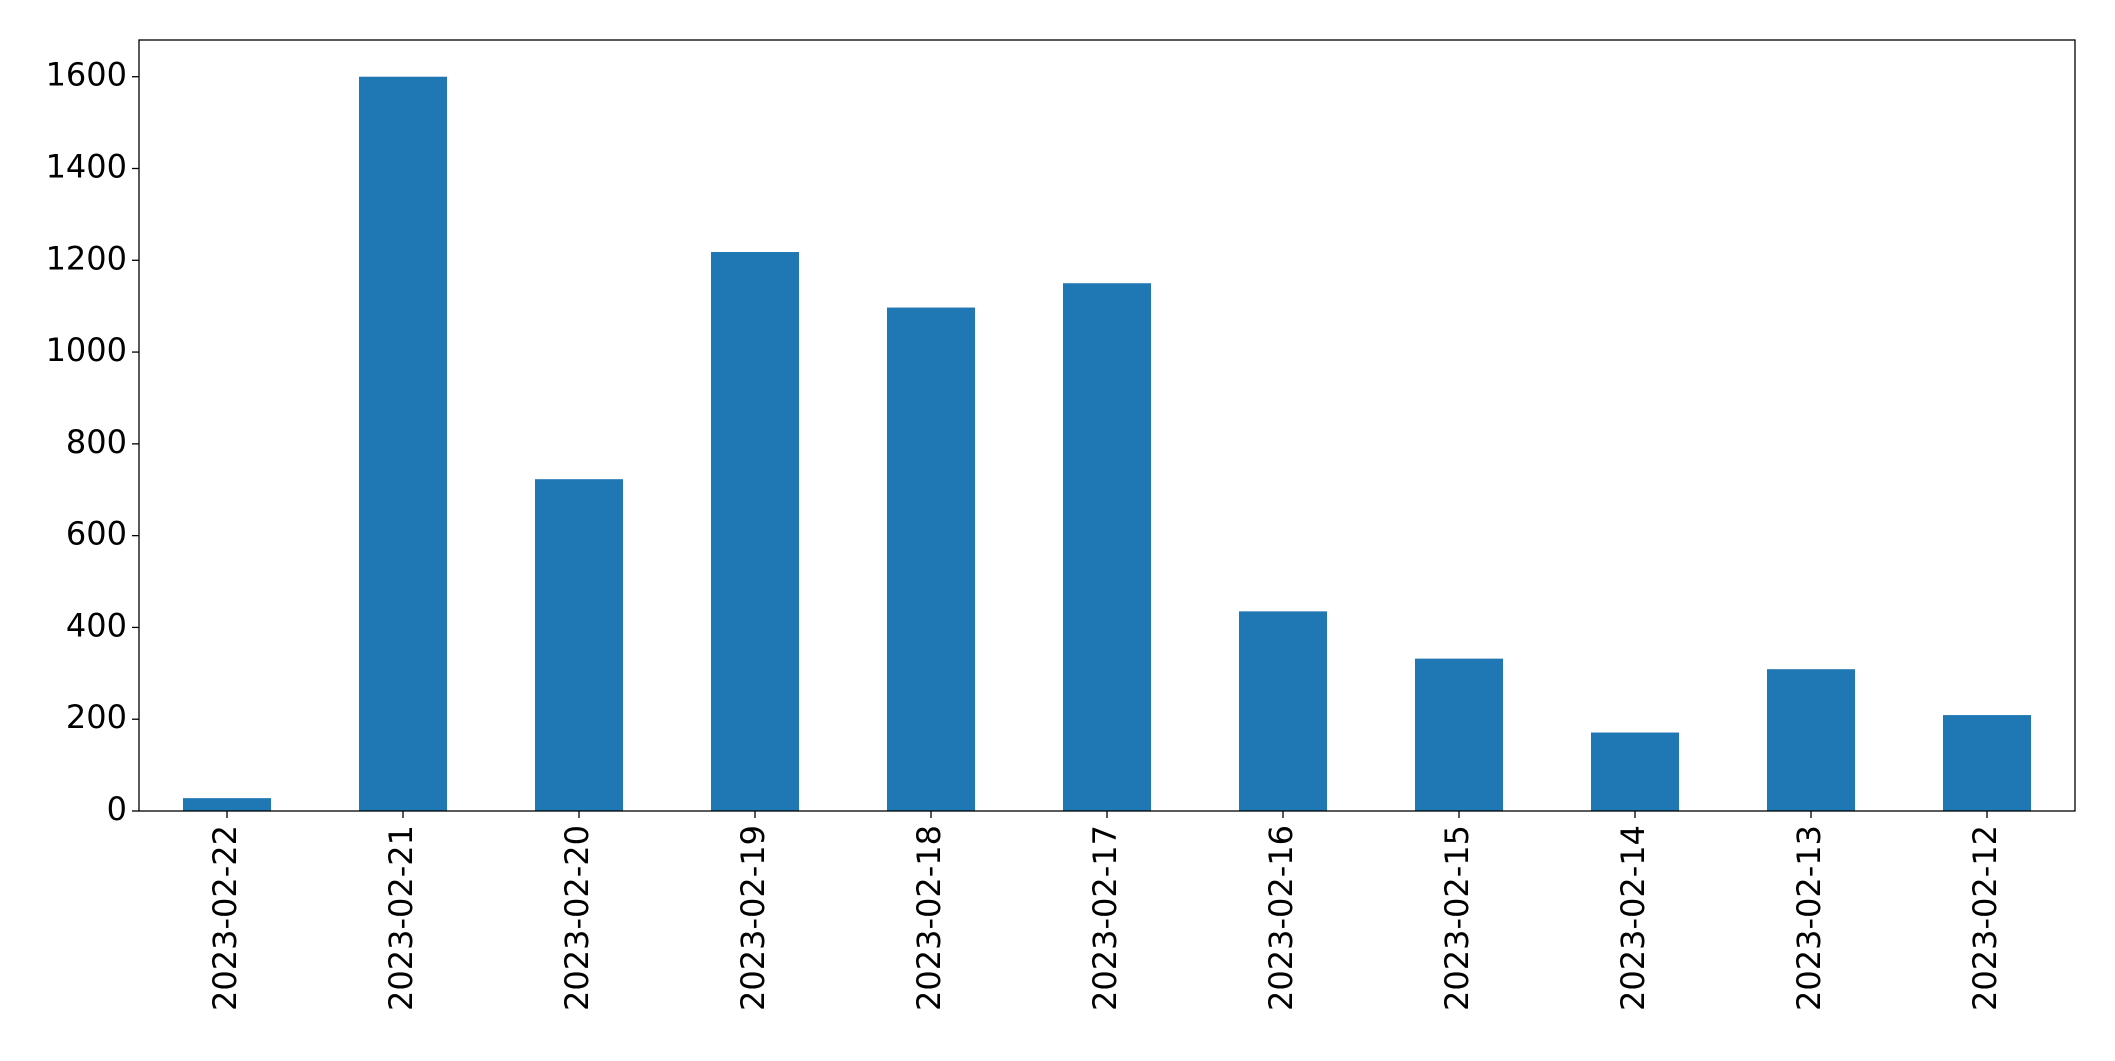 The image size is (2115, 1061). I want to click on x-tick-label: 2023-02-14, so click(1633, 918).